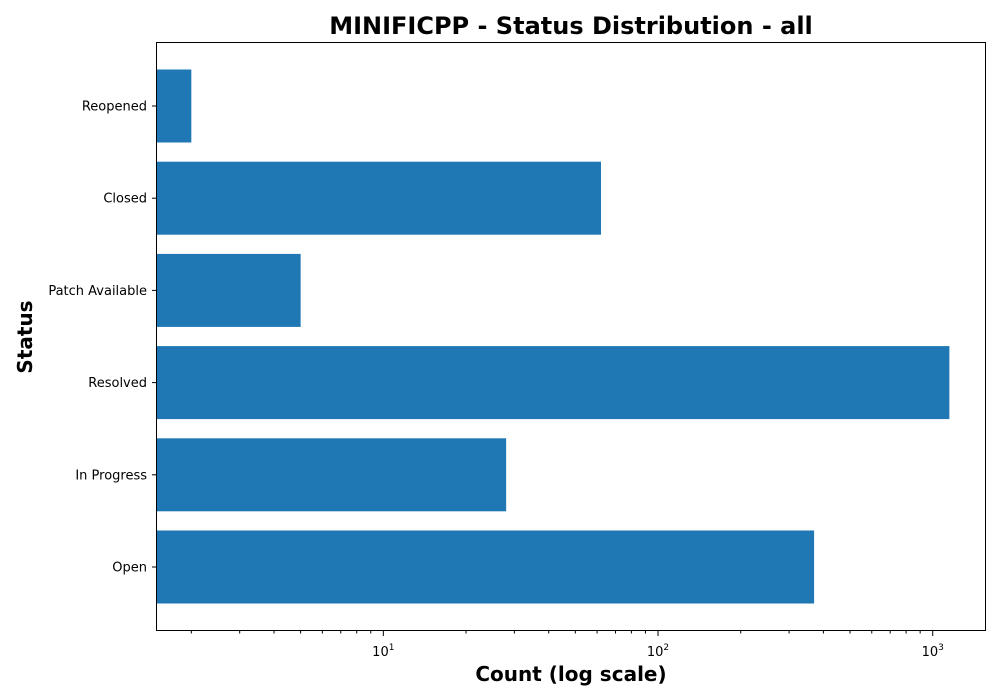 The width and height of the screenshot is (1000, 700). I want to click on x-axis-ticks: 10¹ 10² 10³, so click(567, 645).